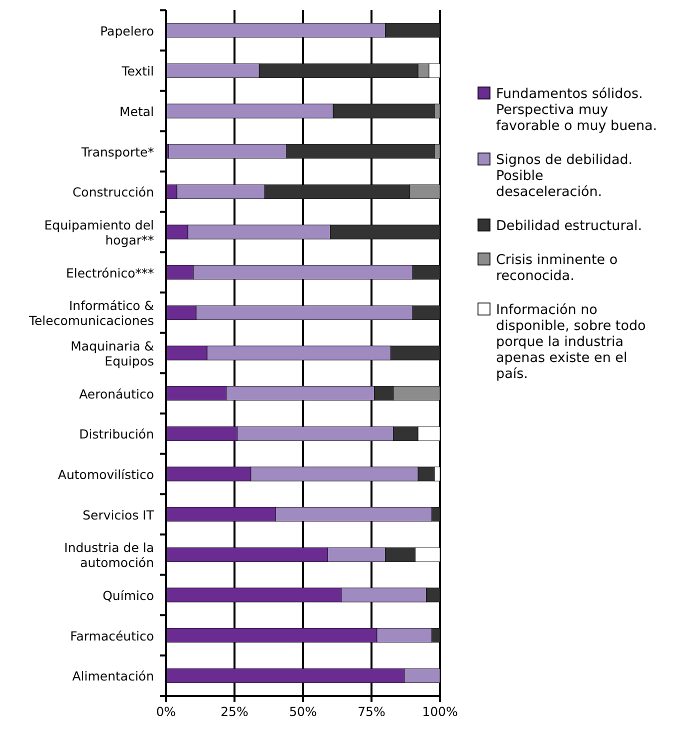 The height and width of the screenshot is (733, 699). What do you see at coordinates (137, 70) in the screenshot?
I see `y-tick-label: Textil` at bounding box center [137, 70].